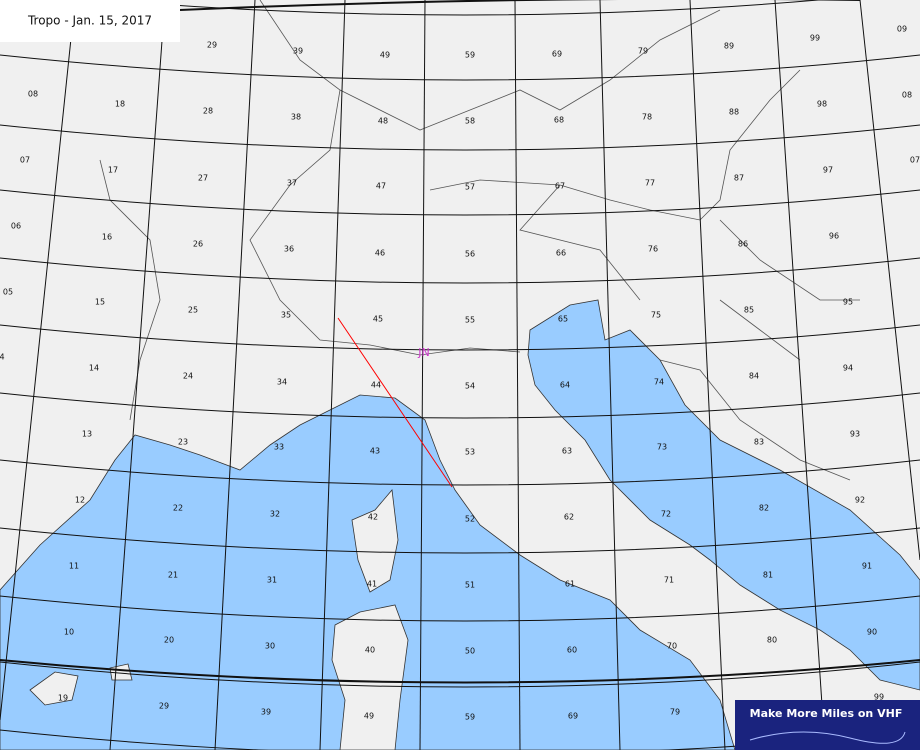  I want to click on grid-label: 21, so click(173, 575).